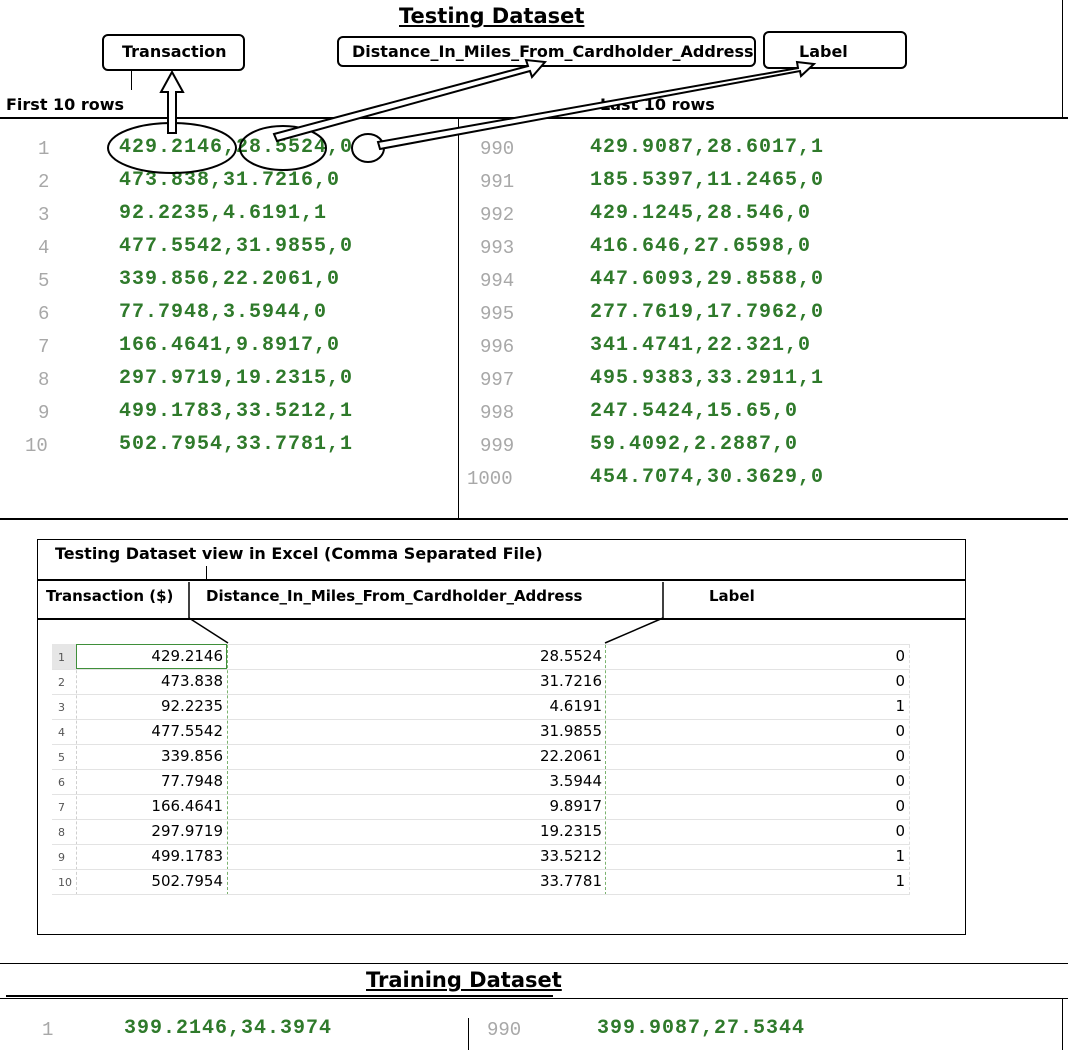 This screenshot has width=1068, height=1050. Describe the element at coordinates (707, 477) in the screenshot. I see `last-row-line-value: 454.7074,30.3629,0` at that location.